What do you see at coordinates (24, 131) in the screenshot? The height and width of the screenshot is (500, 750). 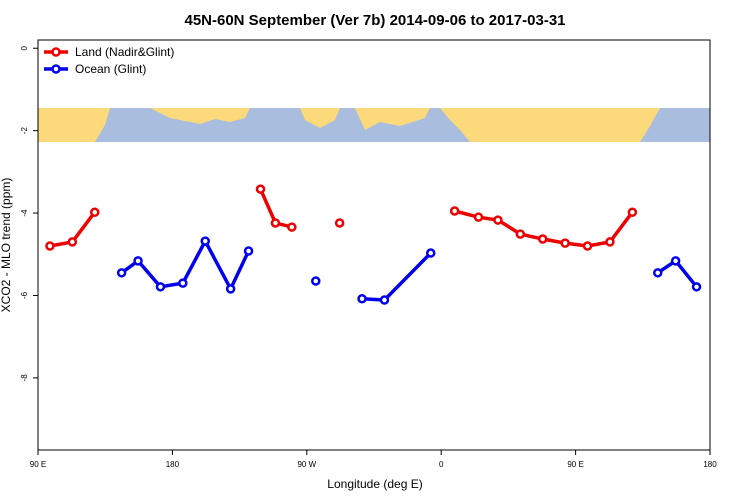 I see `y-tick-label: -2` at bounding box center [24, 131].